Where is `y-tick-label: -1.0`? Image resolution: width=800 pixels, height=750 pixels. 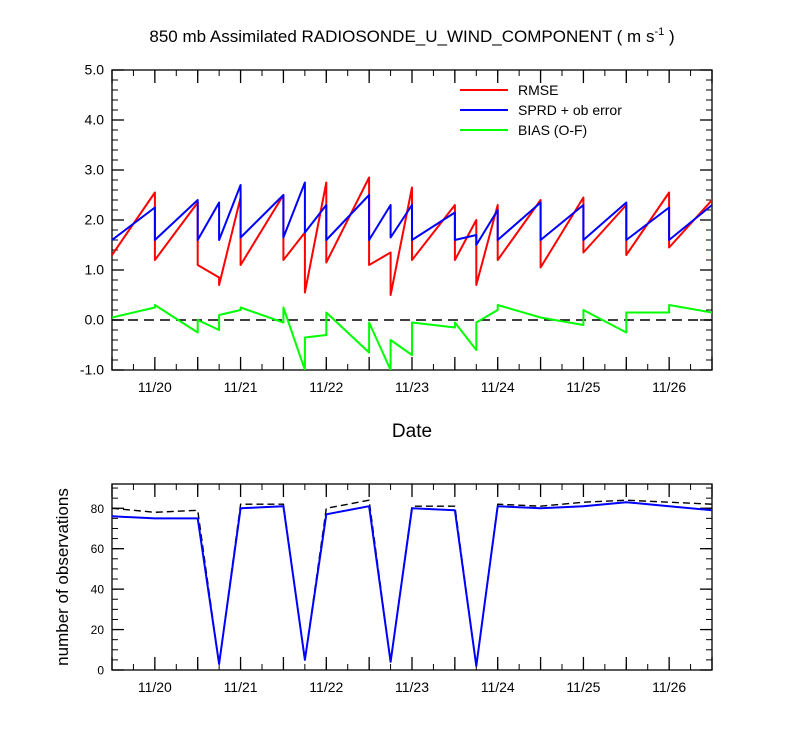 y-tick-label: -1.0 is located at coordinates (92, 370).